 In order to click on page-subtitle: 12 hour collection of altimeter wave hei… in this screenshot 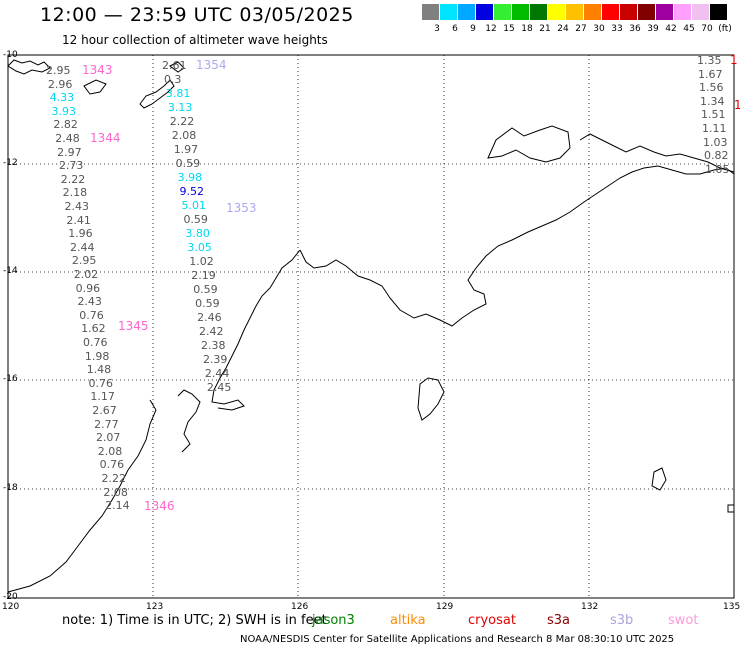, I will do `click(195, 40)`.